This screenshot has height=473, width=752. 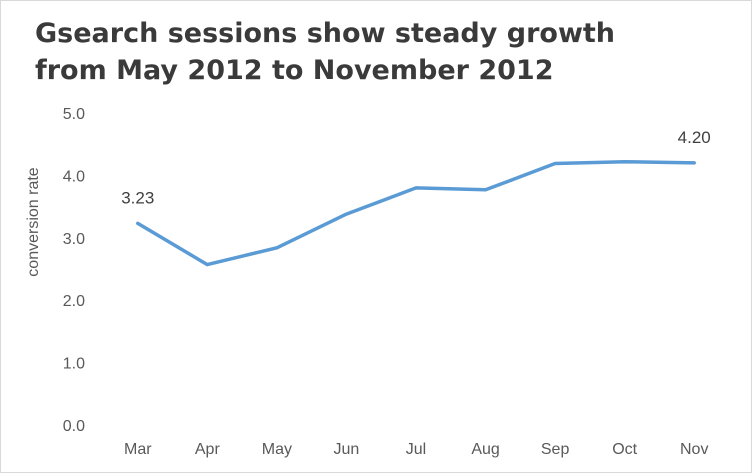 What do you see at coordinates (74, 301) in the screenshot?
I see `y-tick-label: 2.0` at bounding box center [74, 301].